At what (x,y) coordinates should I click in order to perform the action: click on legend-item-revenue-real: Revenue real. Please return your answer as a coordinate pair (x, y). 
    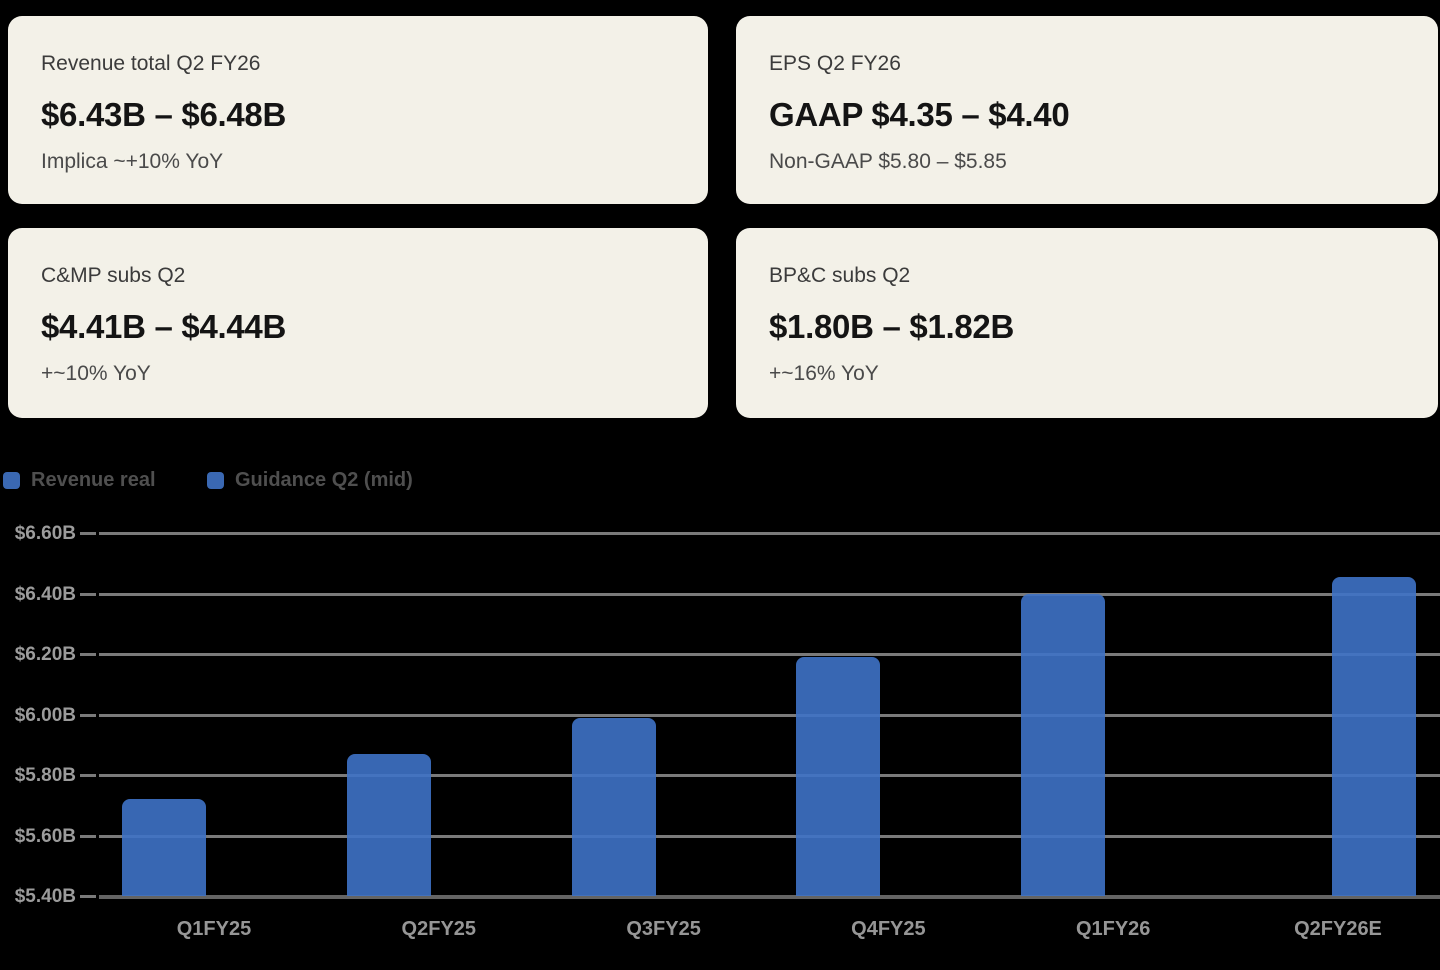
    Looking at the image, I should click on (79, 479).